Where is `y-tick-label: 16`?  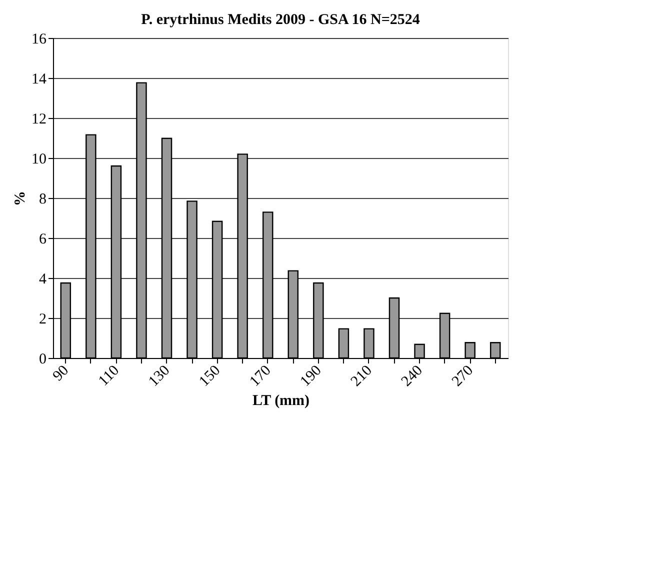 y-tick-label: 16 is located at coordinates (39, 40).